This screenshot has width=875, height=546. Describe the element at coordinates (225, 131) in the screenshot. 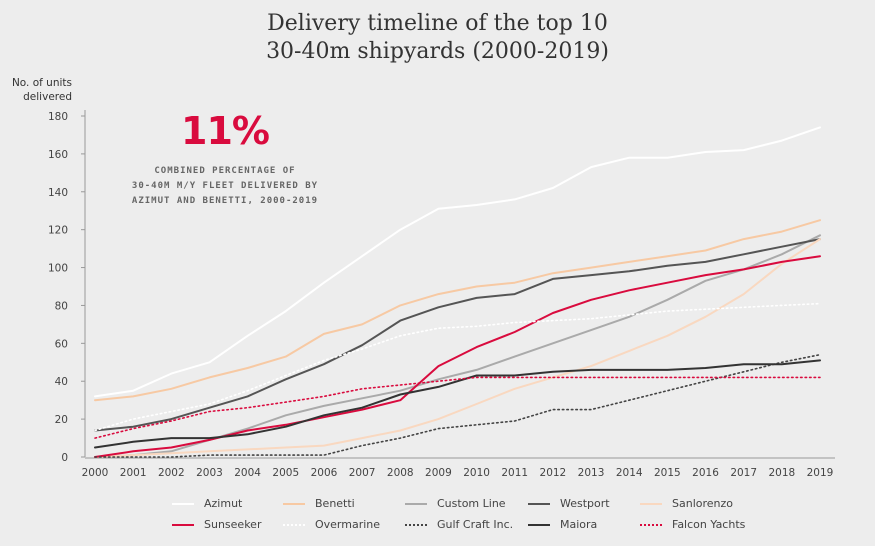

I see `stat-percentage: 11%` at that location.